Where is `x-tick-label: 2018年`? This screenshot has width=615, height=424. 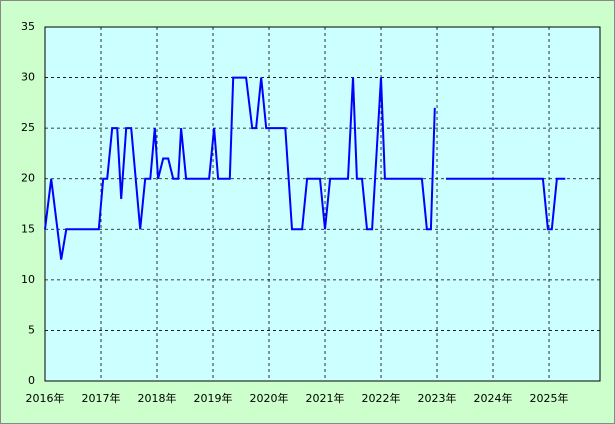 x-tick-label: 2018年 is located at coordinates (157, 398).